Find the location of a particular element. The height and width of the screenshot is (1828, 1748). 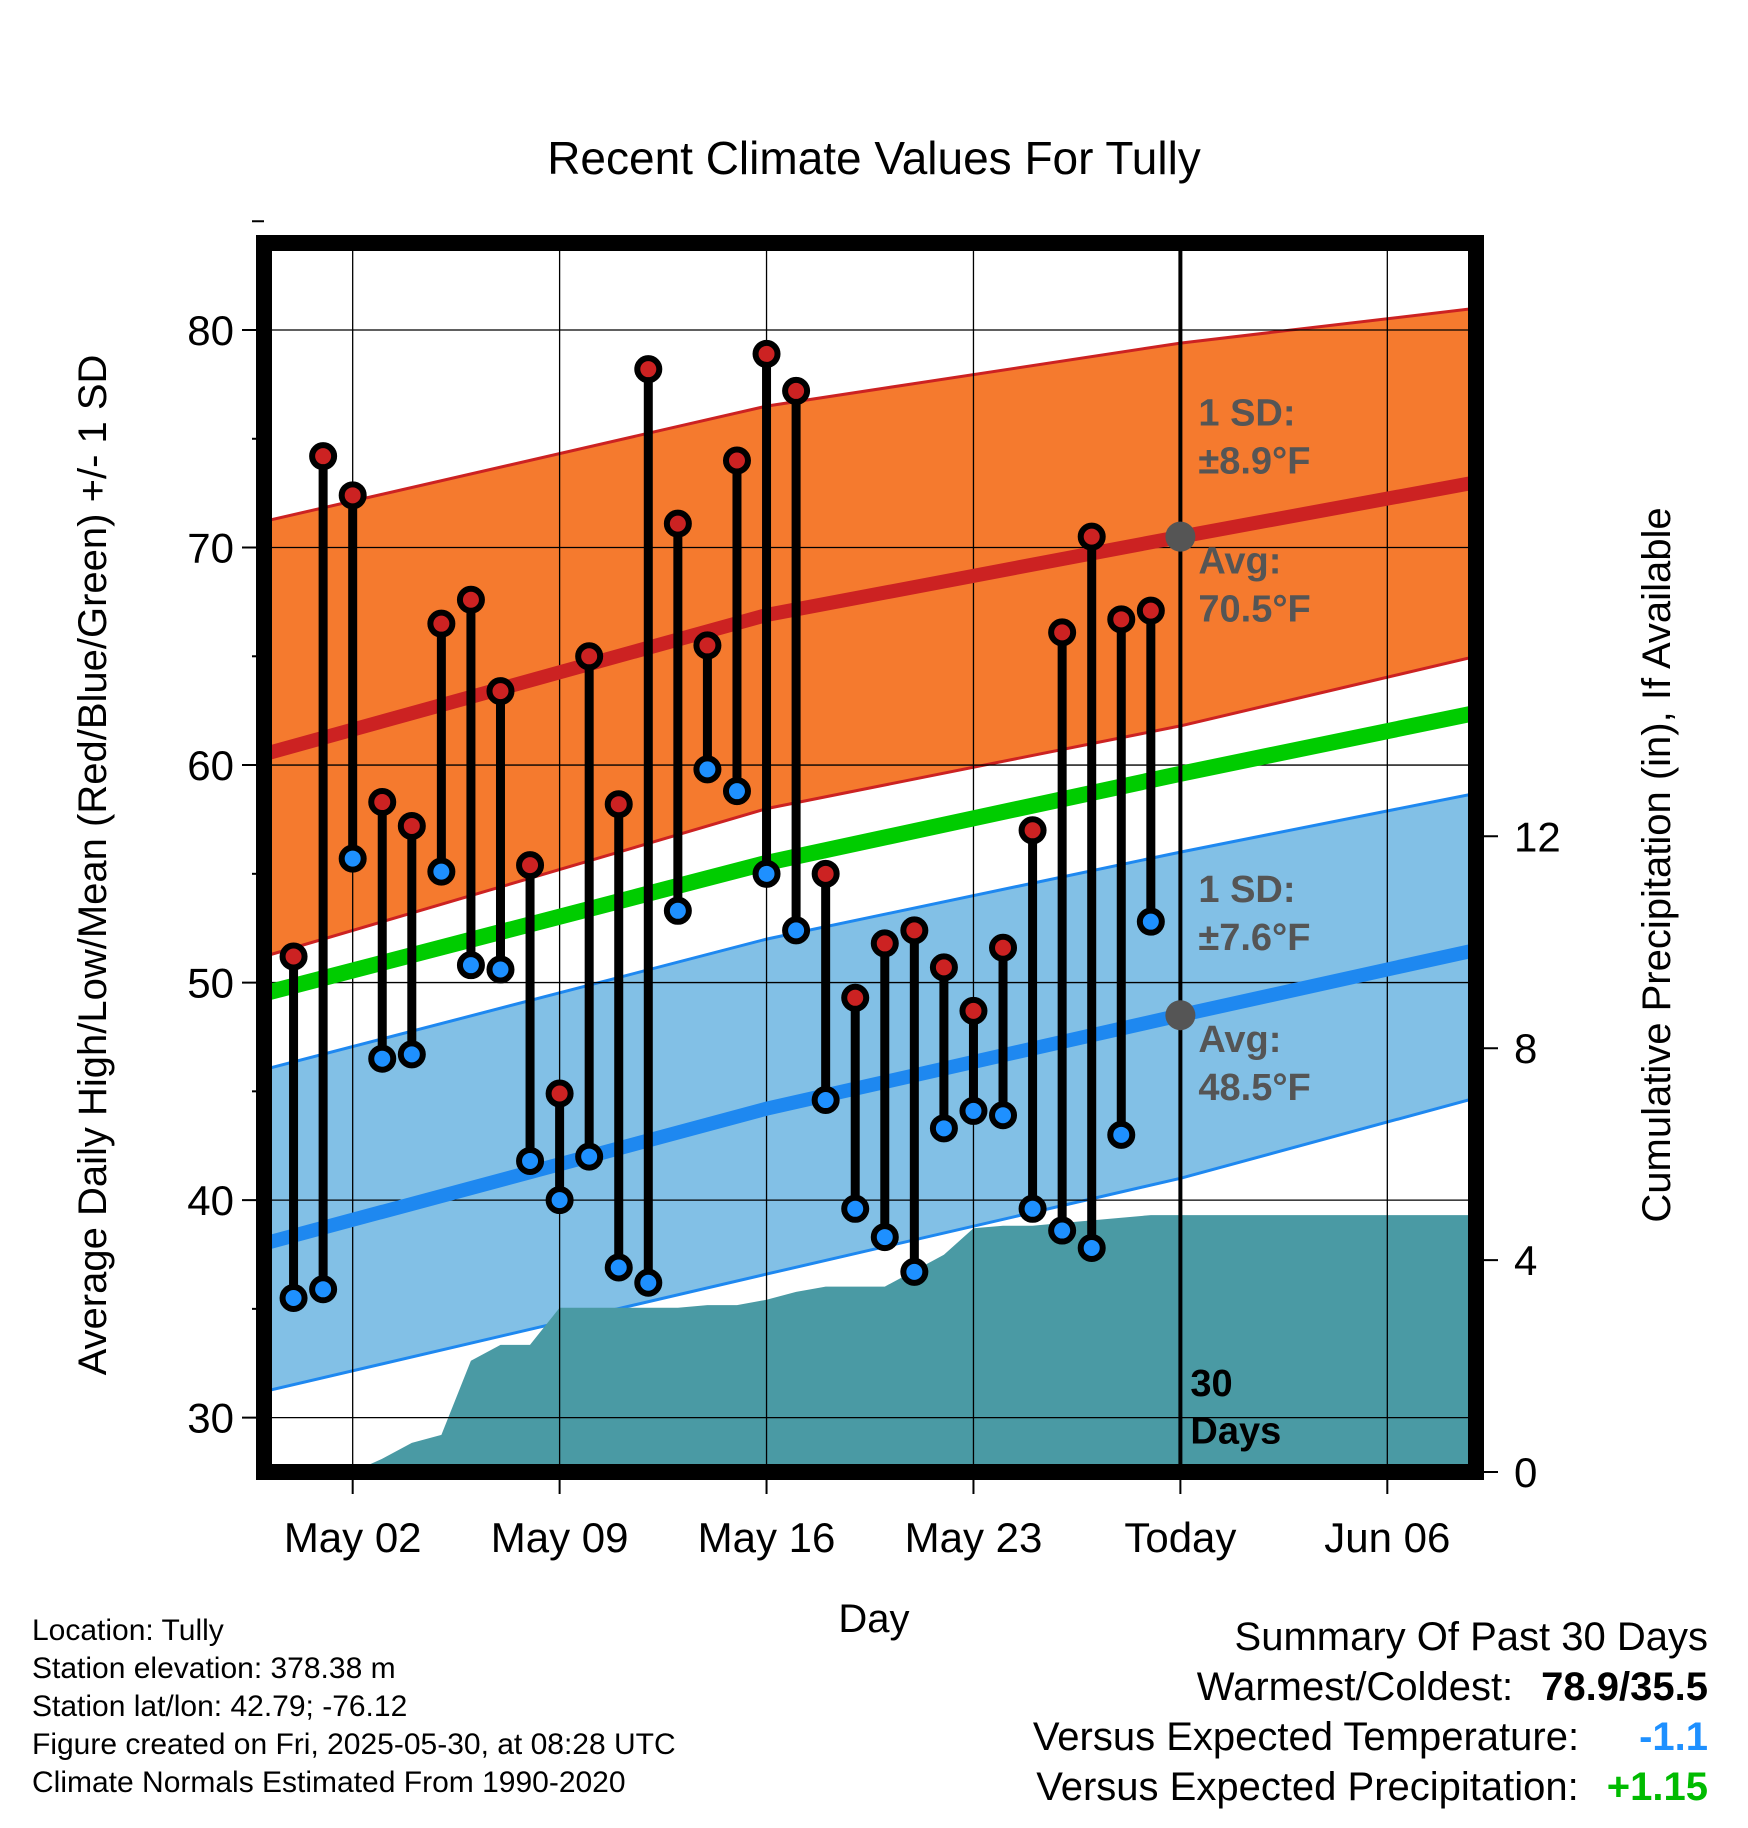

y-tick-label: 40 is located at coordinates (210, 1200).